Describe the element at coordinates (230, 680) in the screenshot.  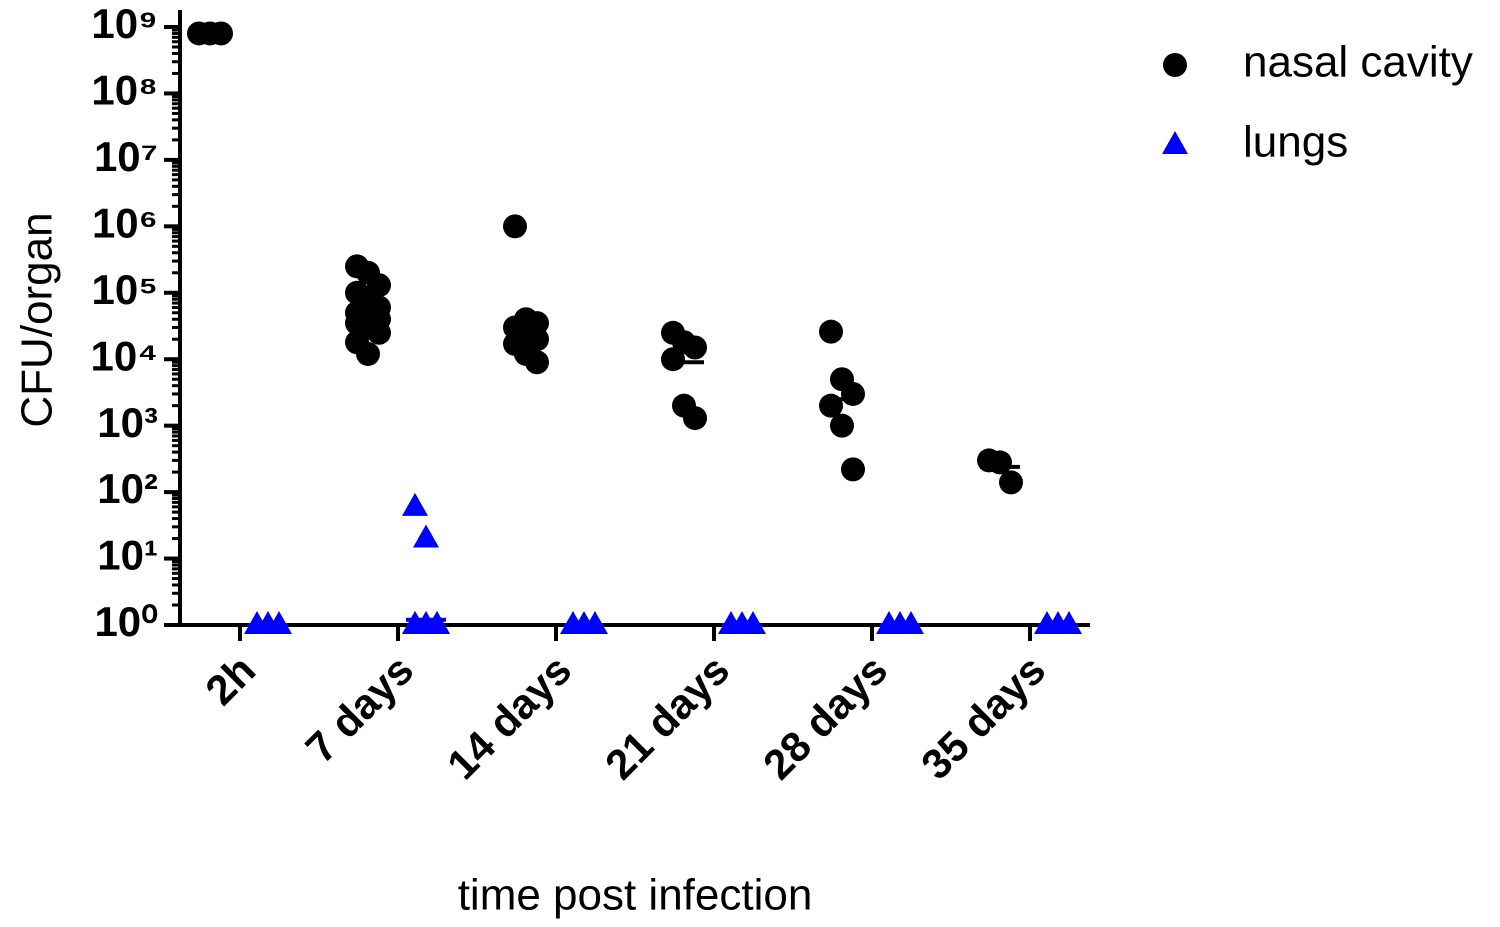
I see `x-tick-label: 2h` at that location.